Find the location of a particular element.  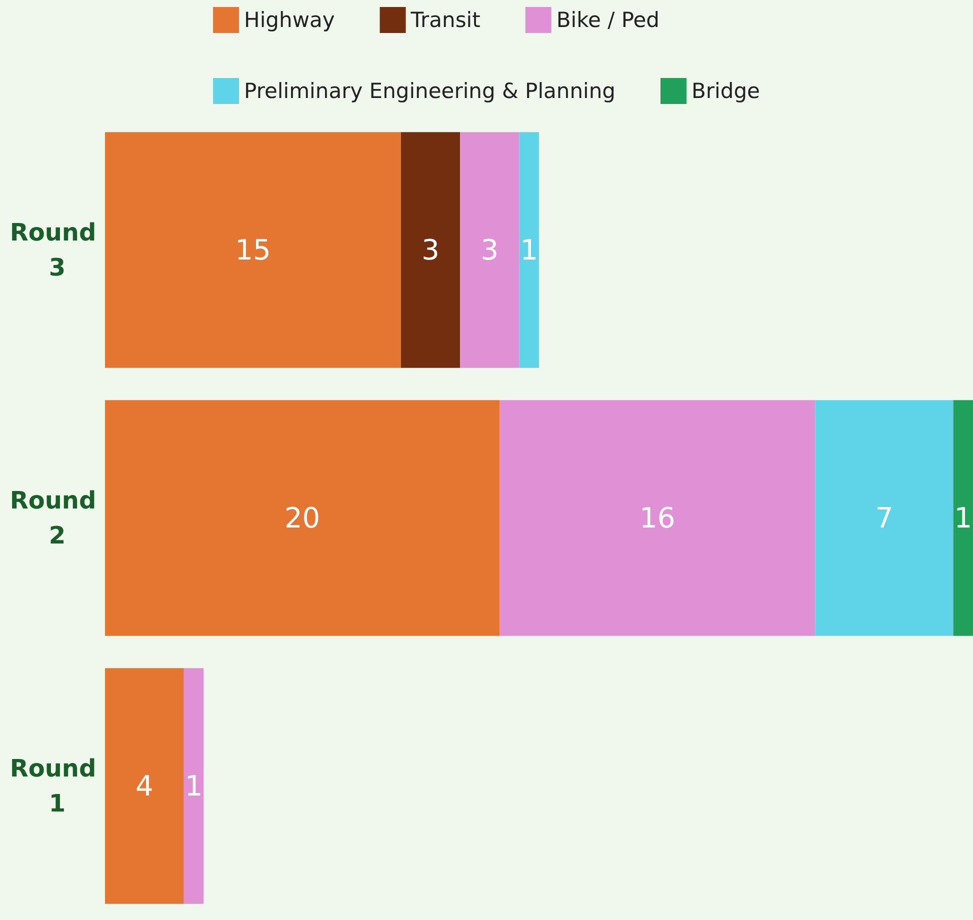

data-label: 7 is located at coordinates (884, 518).